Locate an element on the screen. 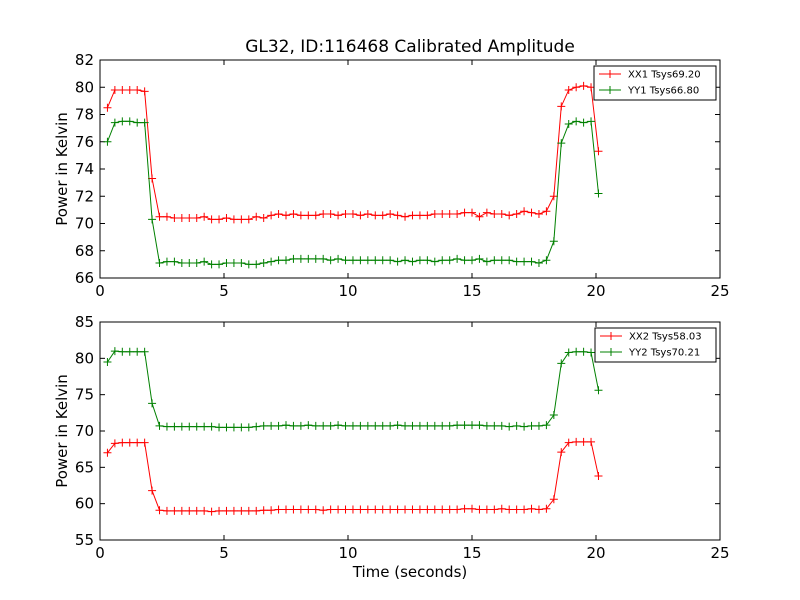 The image size is (800, 600). top-x-tick-label: 5 is located at coordinates (224, 291).